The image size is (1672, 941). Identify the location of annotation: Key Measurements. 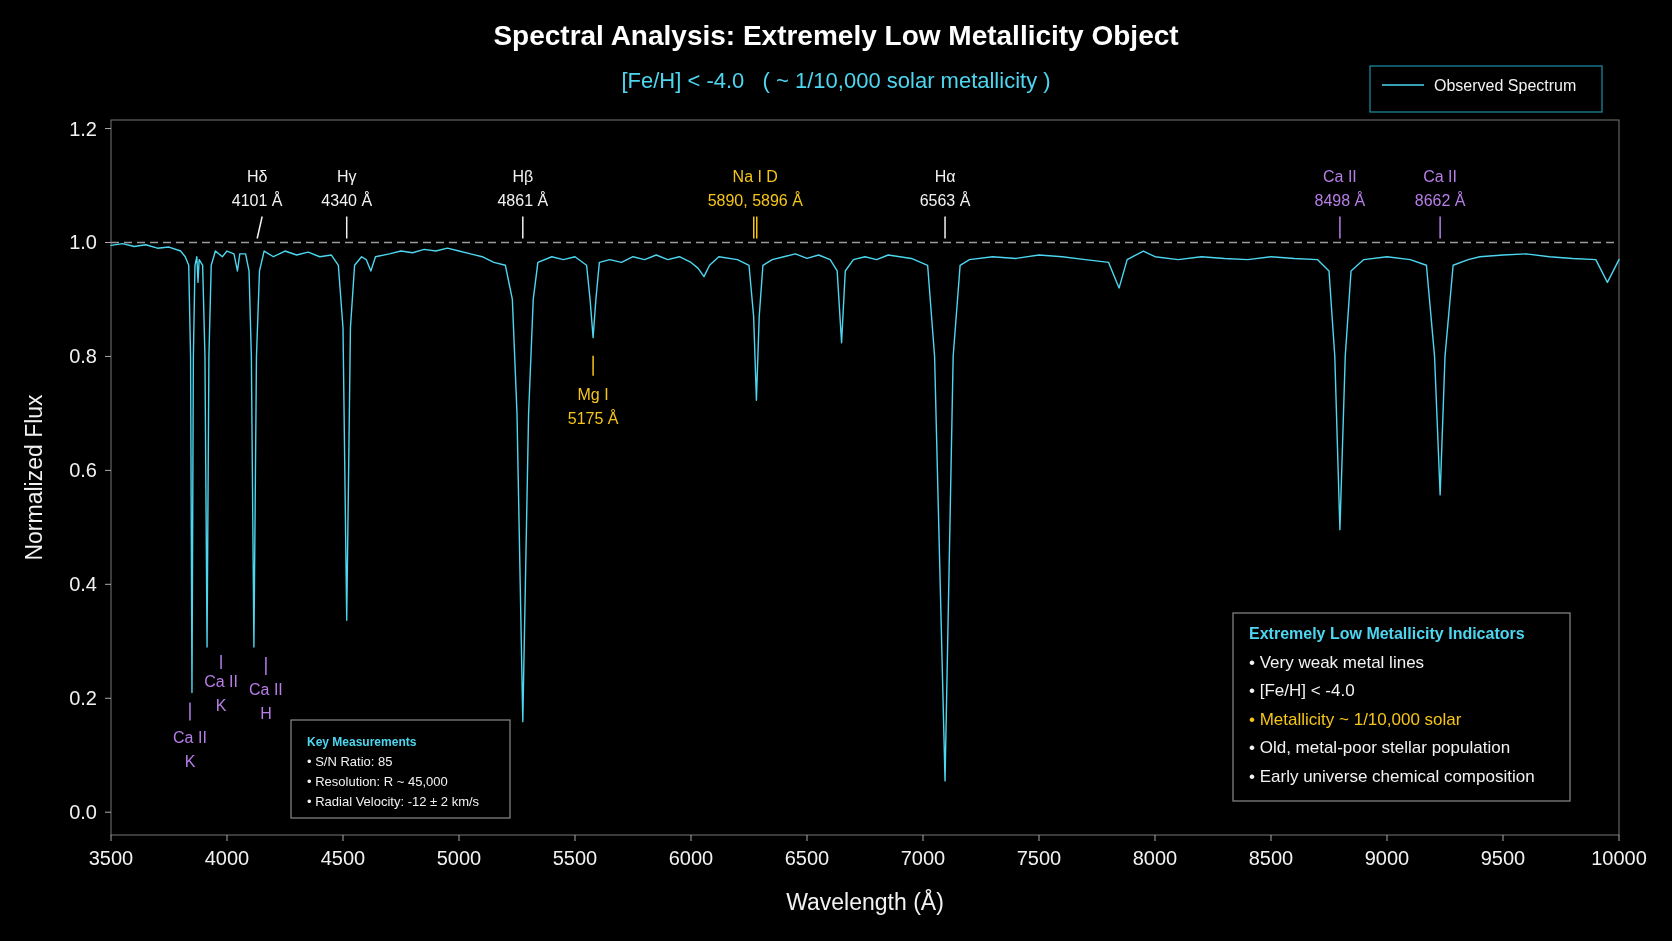
(362, 742).